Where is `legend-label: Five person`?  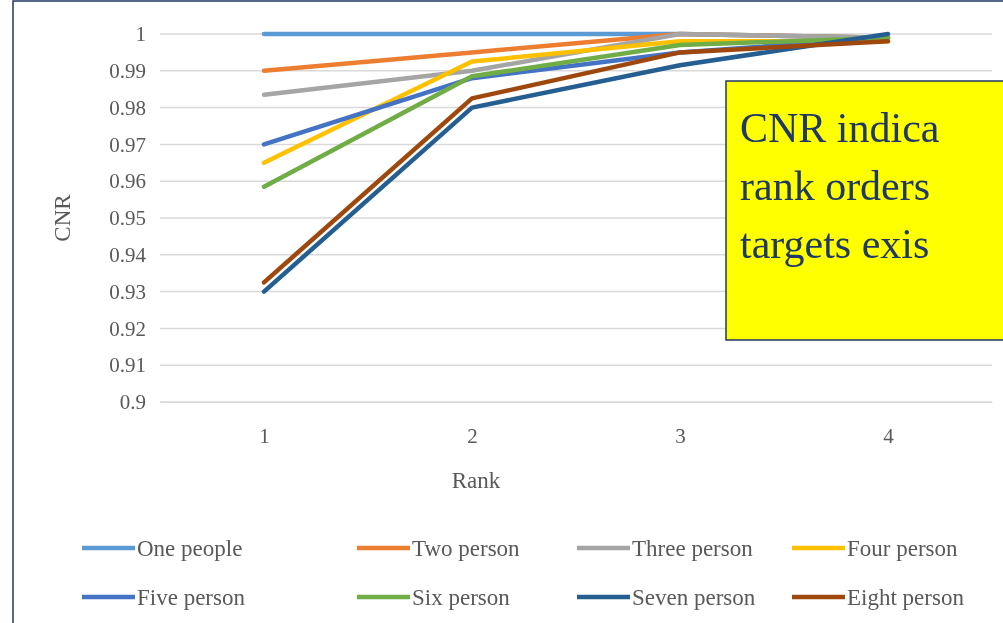 legend-label: Five person is located at coordinates (191, 597).